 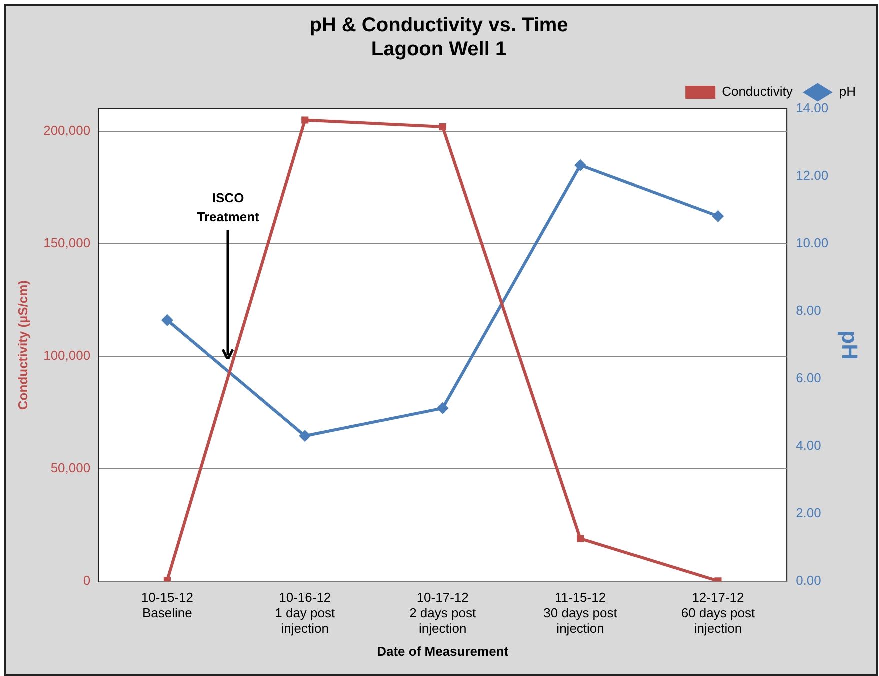 What do you see at coordinates (809, 378) in the screenshot?
I see `y2-tick-label: 6.00` at bounding box center [809, 378].